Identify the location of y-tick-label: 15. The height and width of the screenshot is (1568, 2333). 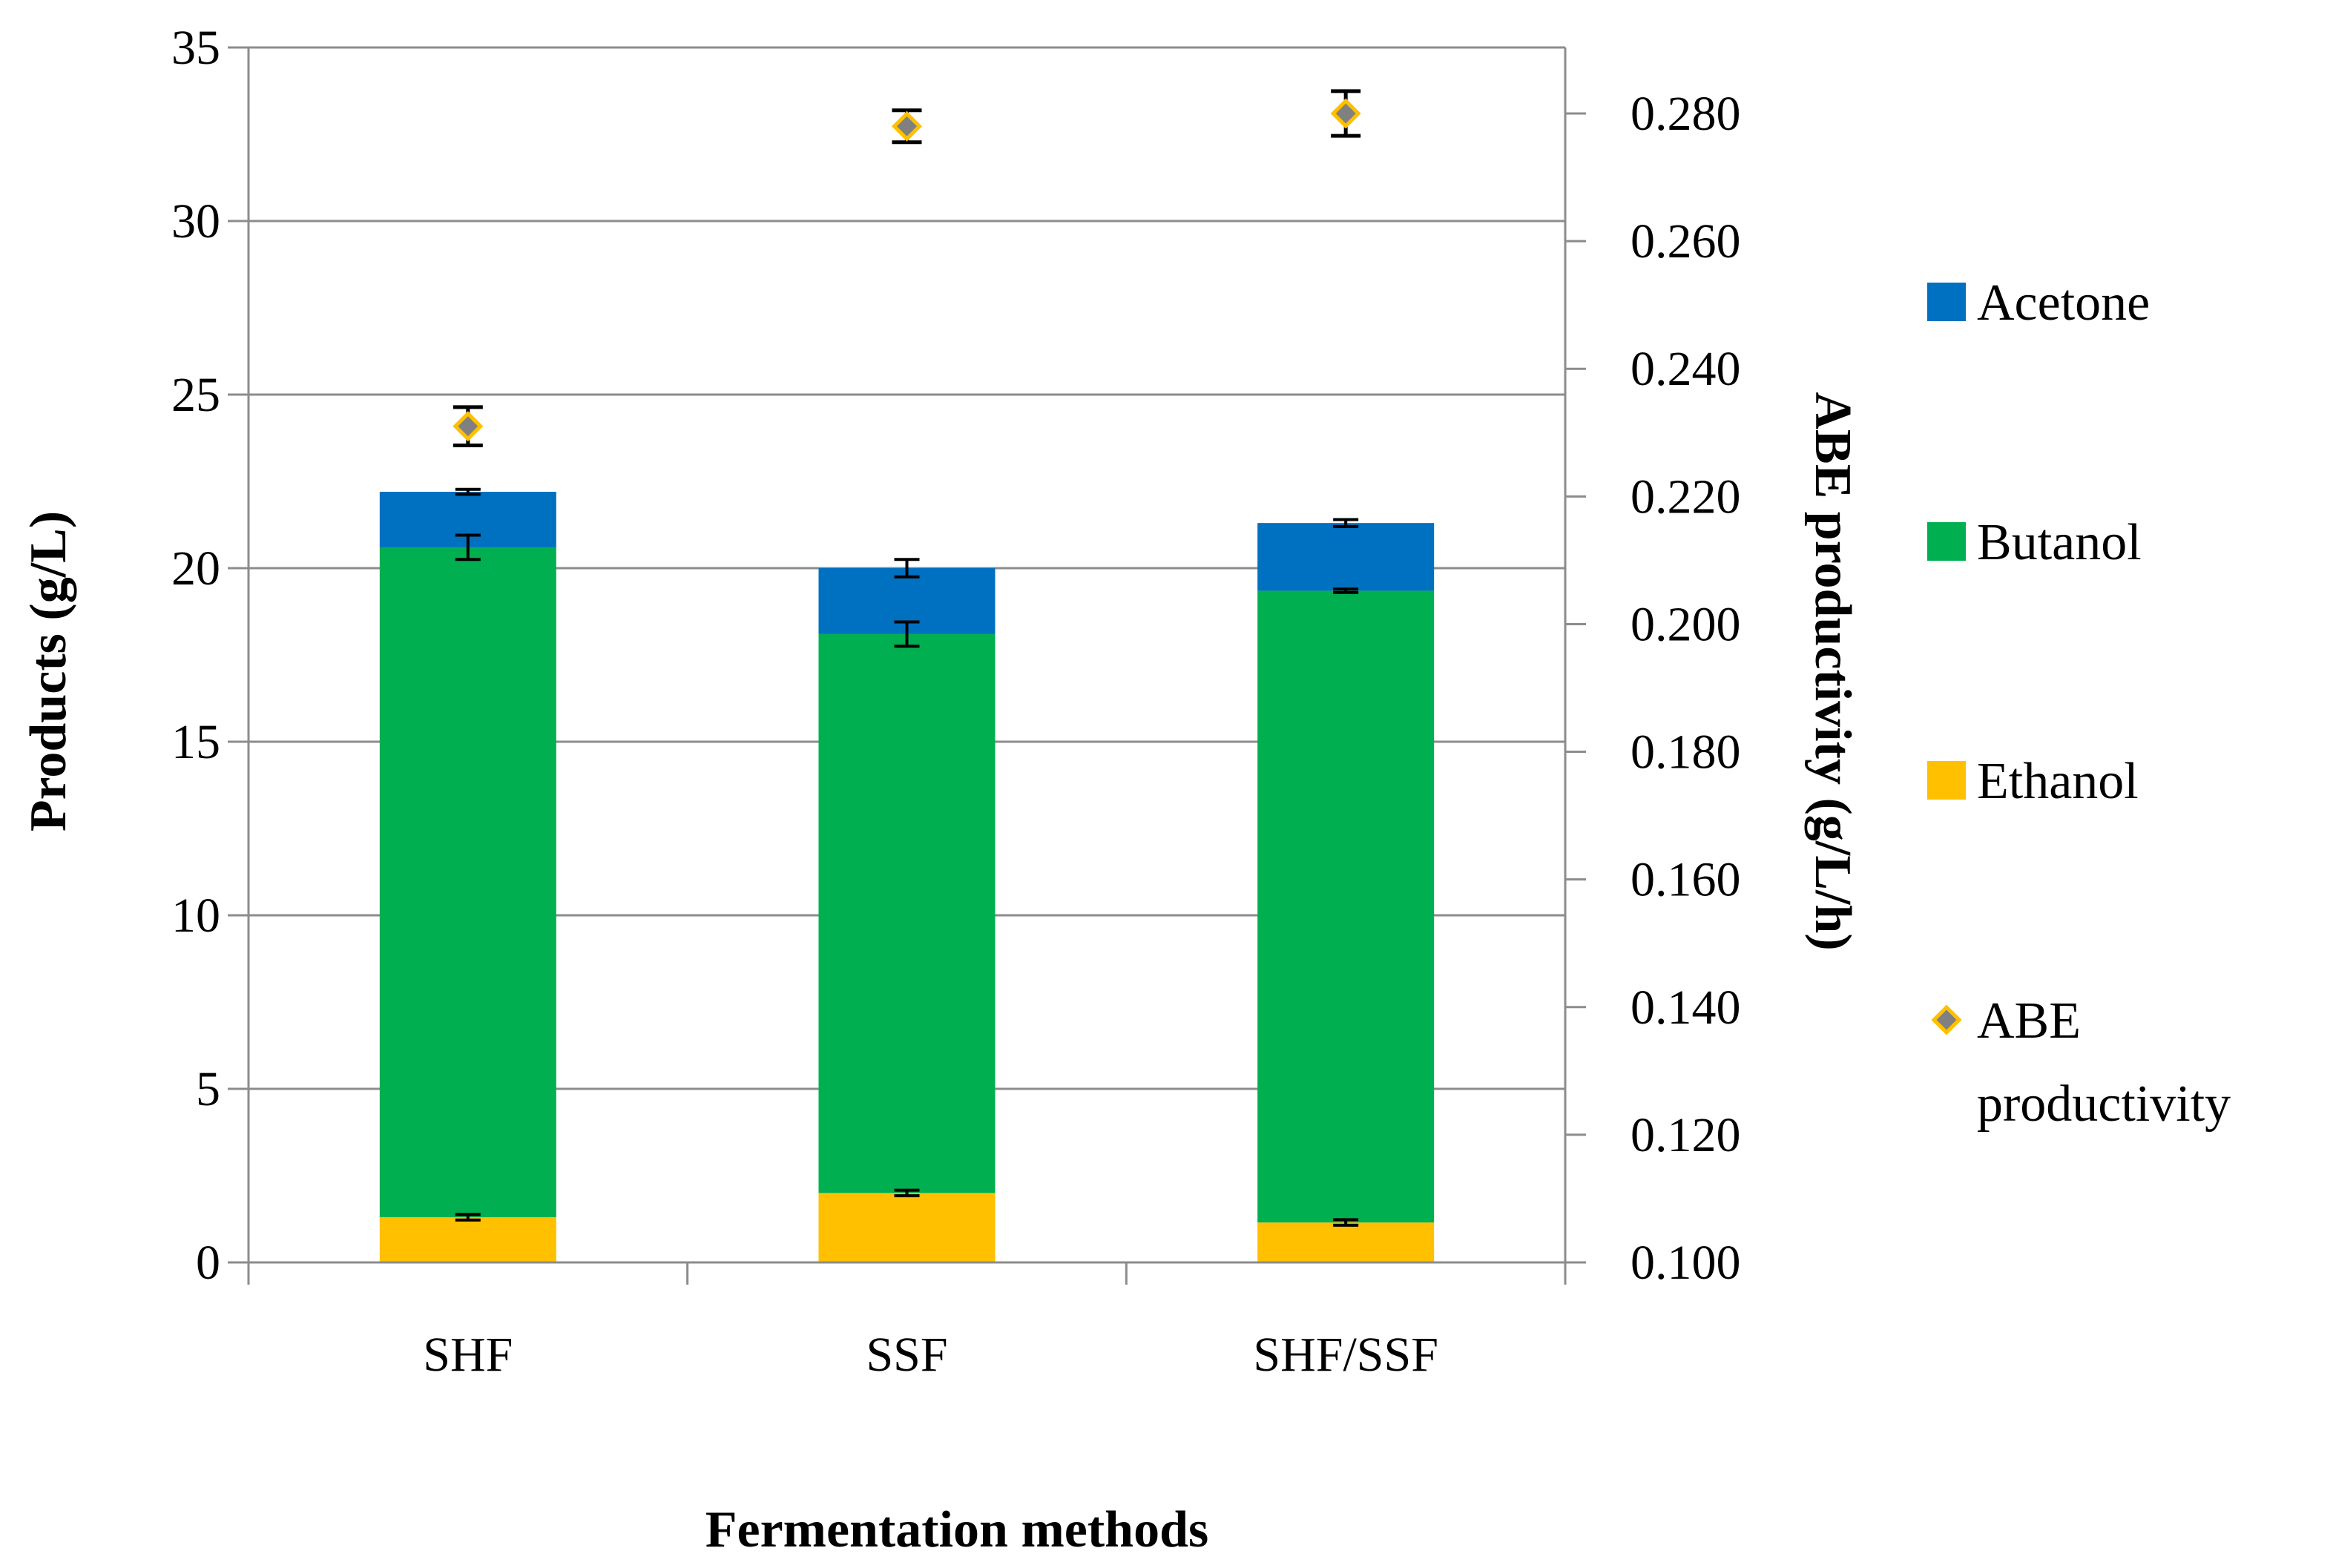
(195, 742).